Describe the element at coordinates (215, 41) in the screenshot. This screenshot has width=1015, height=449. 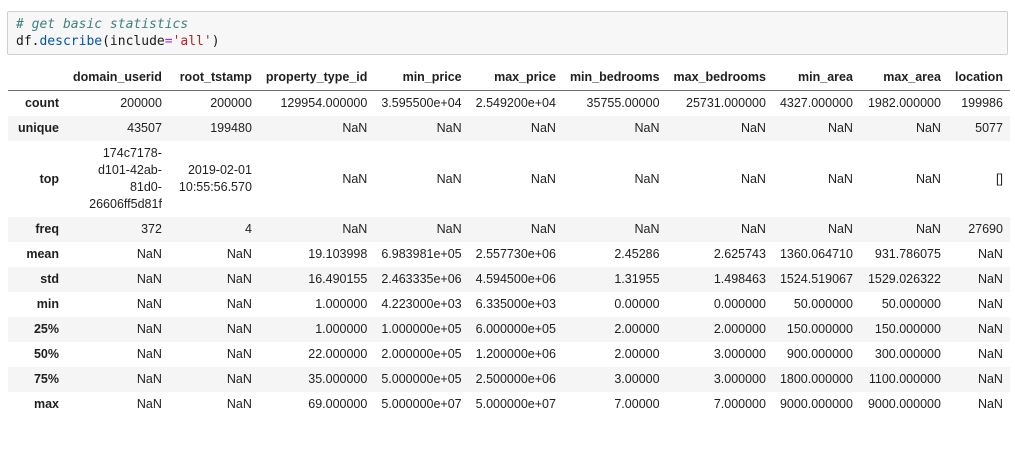
I see `code-token-plain: )` at that location.